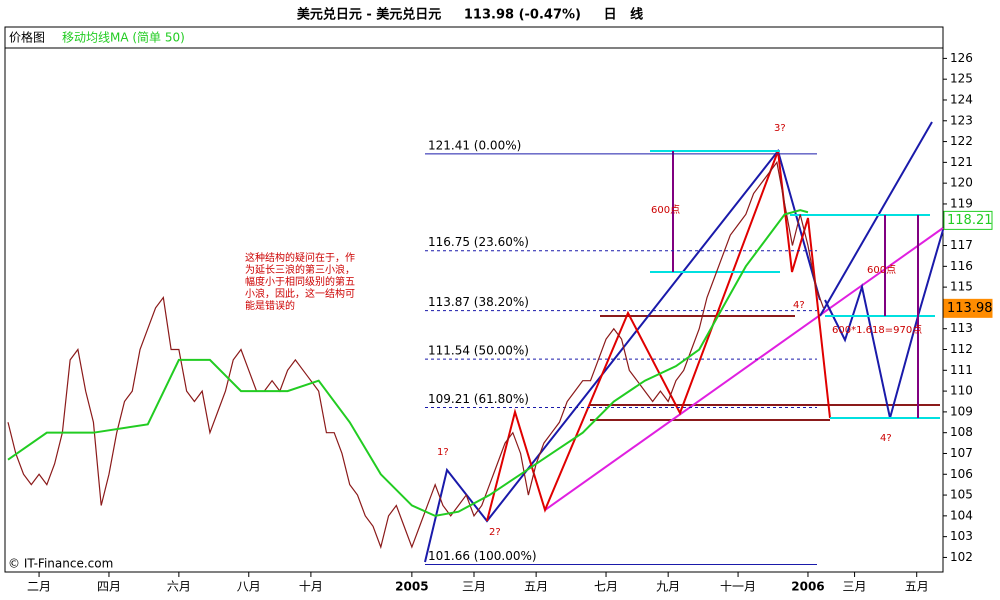  What do you see at coordinates (961, 432) in the screenshot?
I see `y-tick-label: 108` at bounding box center [961, 432].